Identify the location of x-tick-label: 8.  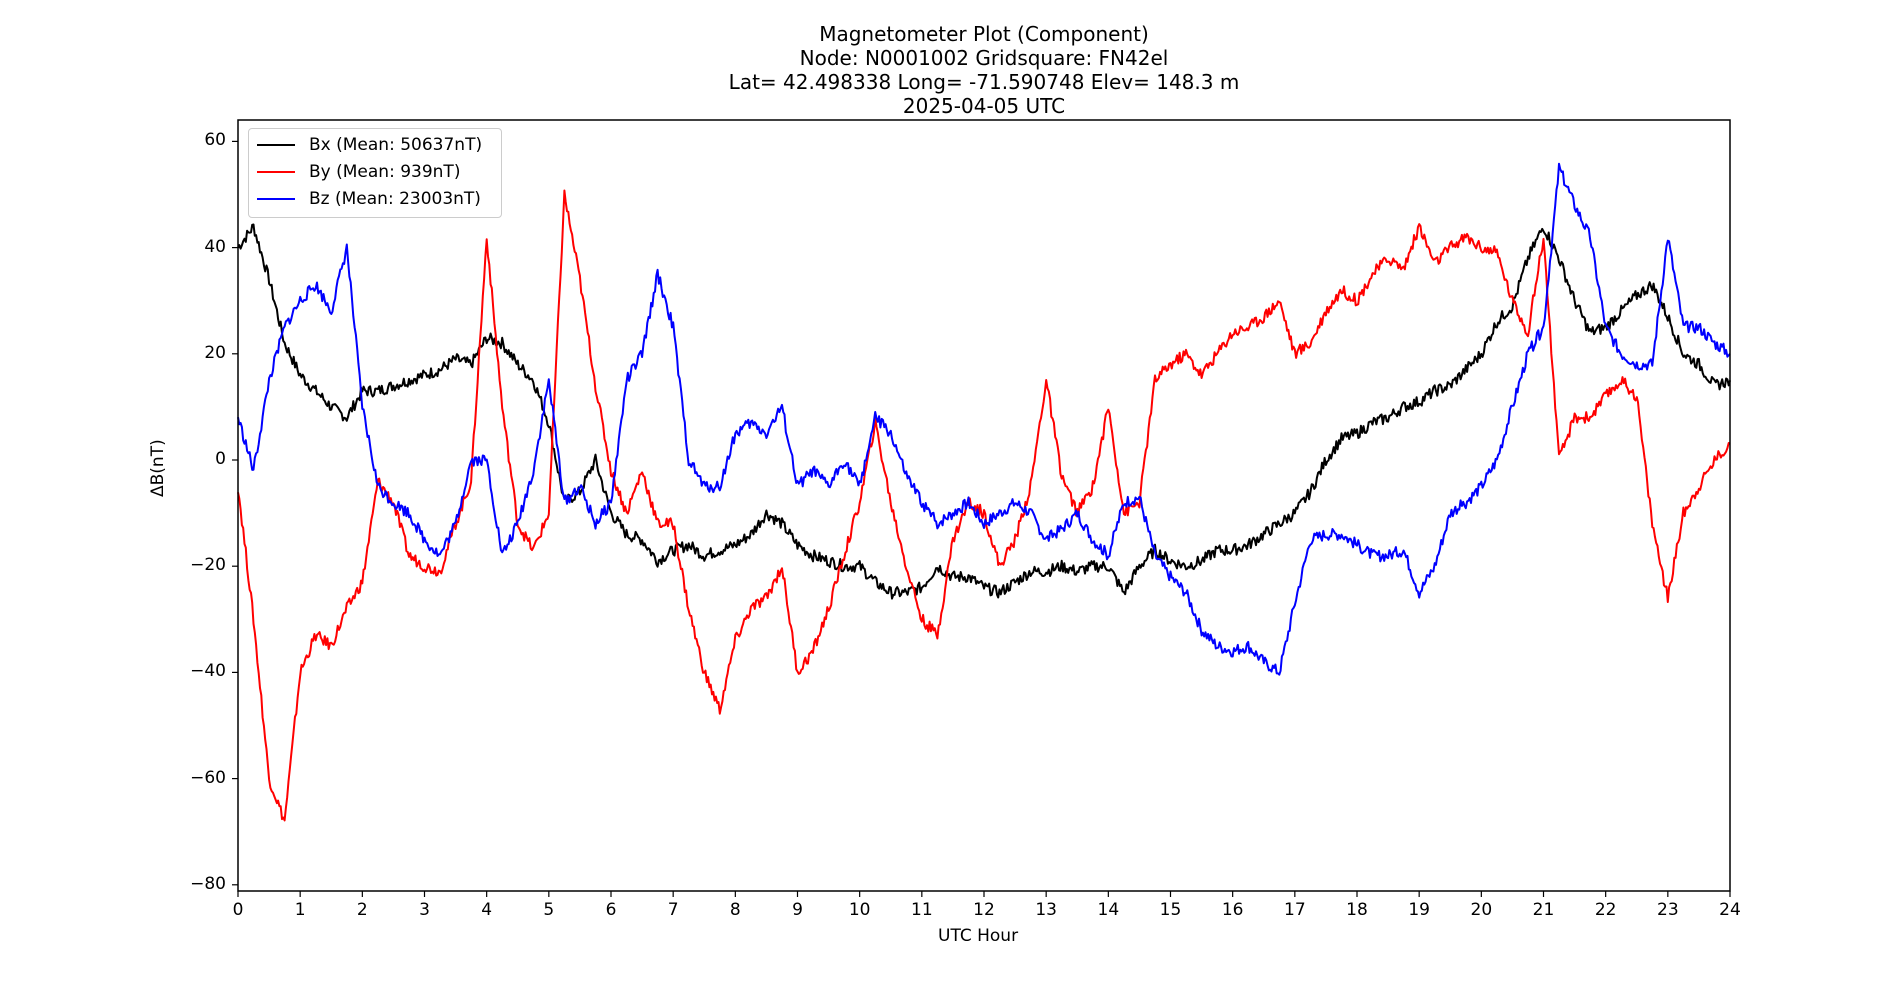
(735, 910).